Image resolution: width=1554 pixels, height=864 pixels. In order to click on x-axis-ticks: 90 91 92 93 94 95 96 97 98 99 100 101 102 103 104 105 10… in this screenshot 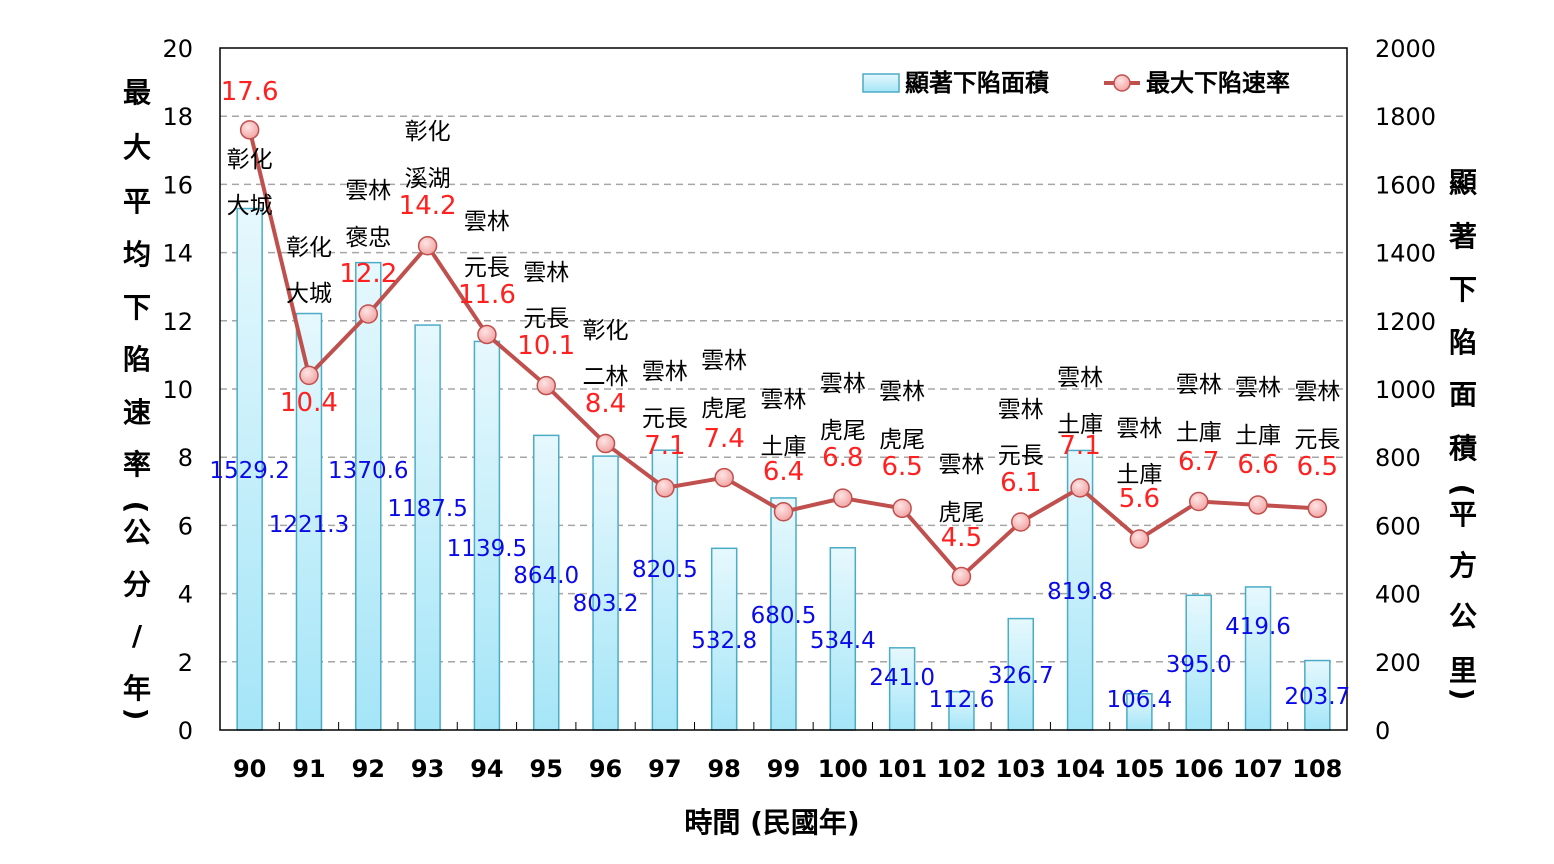, I will do `click(787, 769)`.